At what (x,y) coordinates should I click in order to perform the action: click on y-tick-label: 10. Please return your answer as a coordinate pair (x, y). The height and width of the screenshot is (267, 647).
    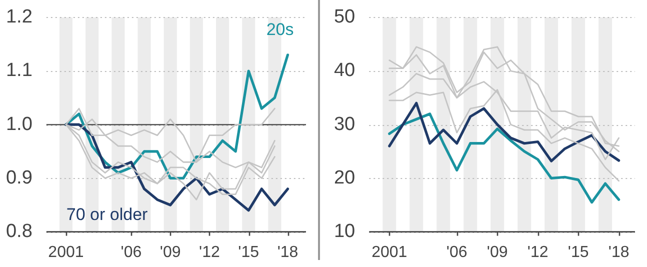
    Looking at the image, I should click on (345, 231).